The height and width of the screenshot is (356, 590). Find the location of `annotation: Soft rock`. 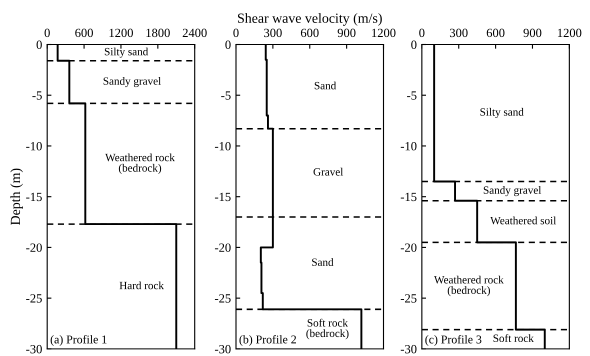

annotation: Soft rock is located at coordinates (514, 338).